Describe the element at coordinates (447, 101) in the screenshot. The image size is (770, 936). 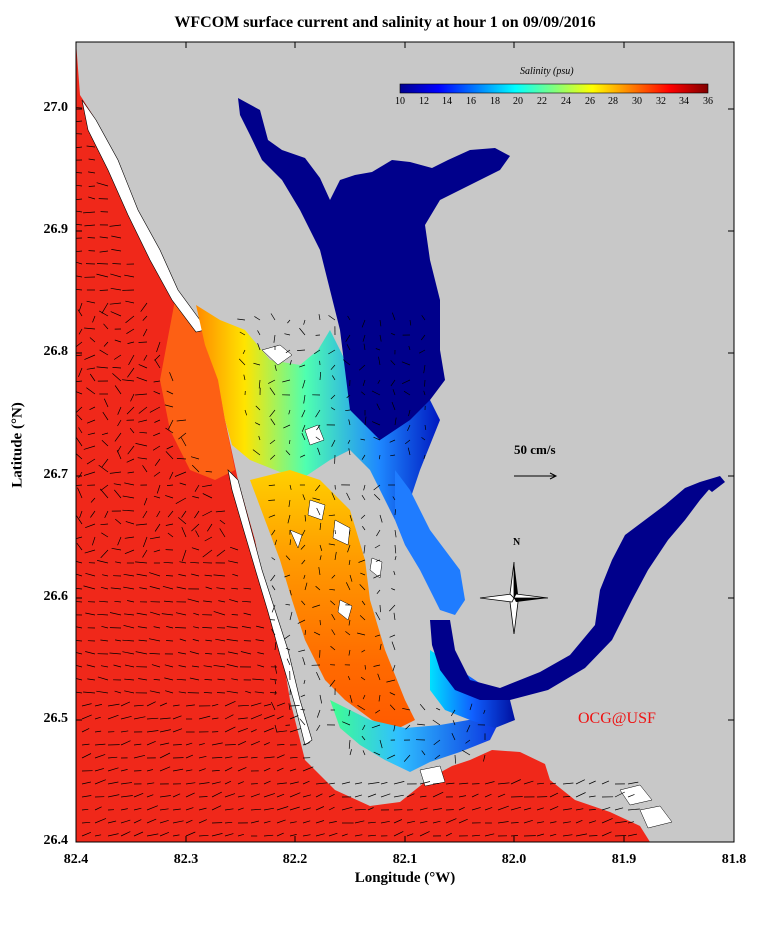
I see `colorbar-tick: 14` at that location.